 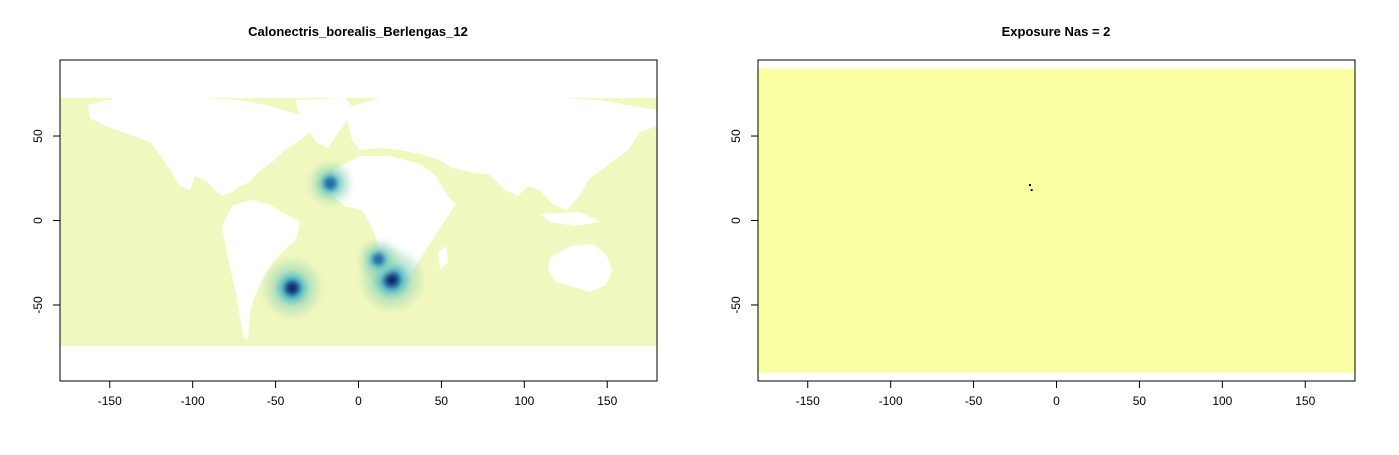 I want to click on australia, so click(x=580, y=268).